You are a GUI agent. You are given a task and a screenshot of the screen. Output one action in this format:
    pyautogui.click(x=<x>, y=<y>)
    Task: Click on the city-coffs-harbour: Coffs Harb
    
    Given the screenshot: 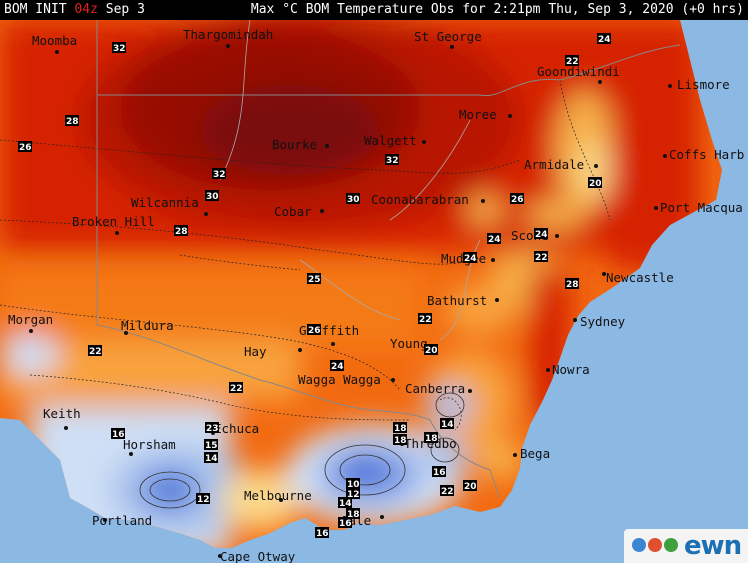 What is the action you would take?
    pyautogui.click(x=703, y=154)
    